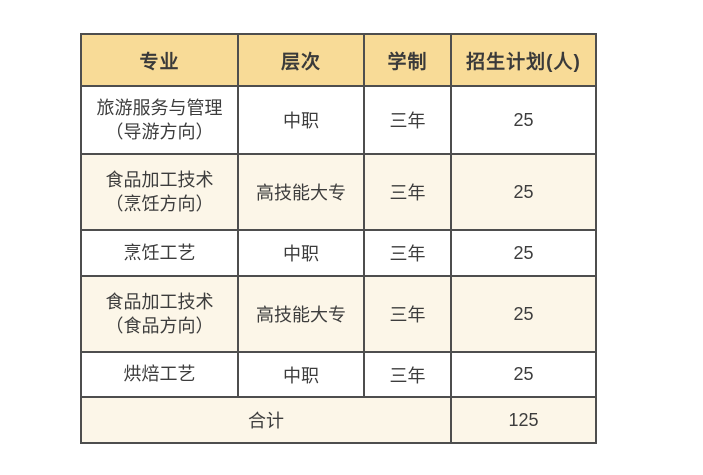  I want to click on header-major: 专业, so click(159, 60).